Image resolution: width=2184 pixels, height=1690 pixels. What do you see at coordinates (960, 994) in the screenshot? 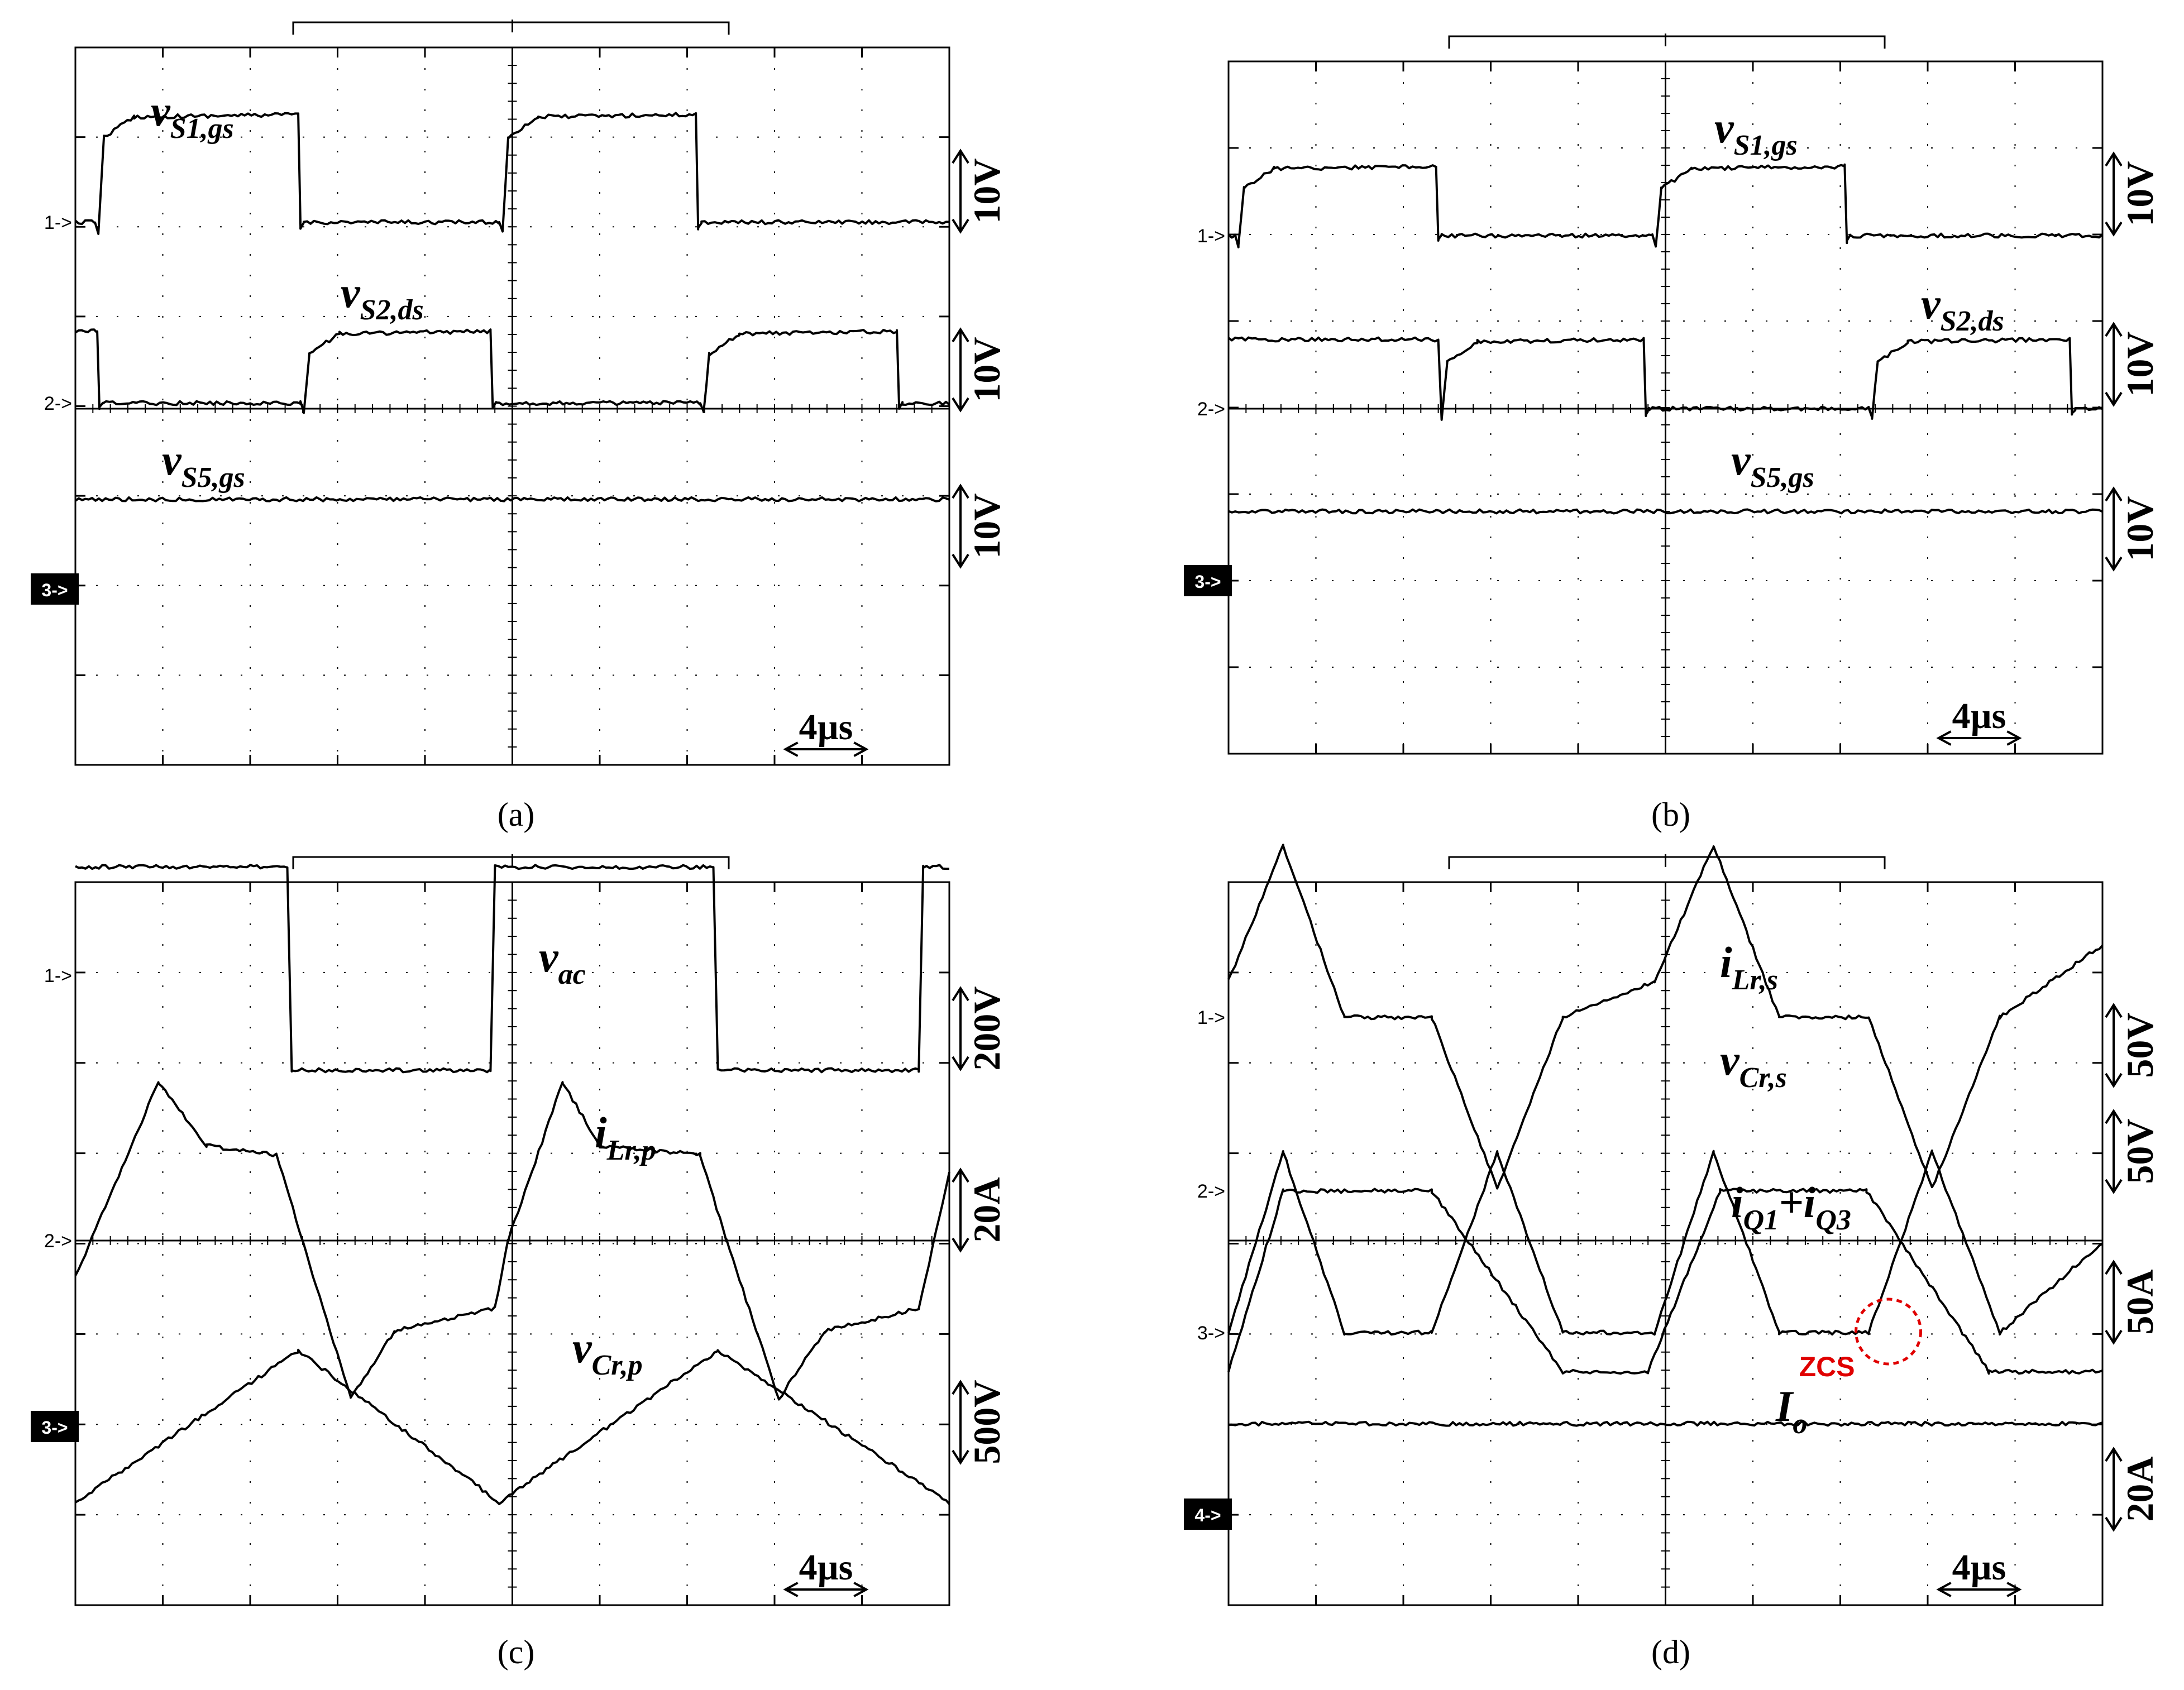
I see `panel-c-trace-1-scale-arrow-head-up` at bounding box center [960, 994].